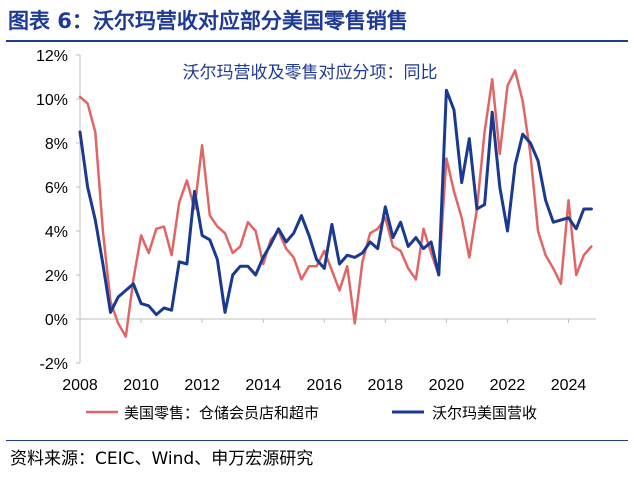 Image resolution: width=634 pixels, height=479 pixels. What do you see at coordinates (310, 73) in the screenshot?
I see `chart-title: 沃尔玛营收及零售对应分项：同比` at bounding box center [310, 73].